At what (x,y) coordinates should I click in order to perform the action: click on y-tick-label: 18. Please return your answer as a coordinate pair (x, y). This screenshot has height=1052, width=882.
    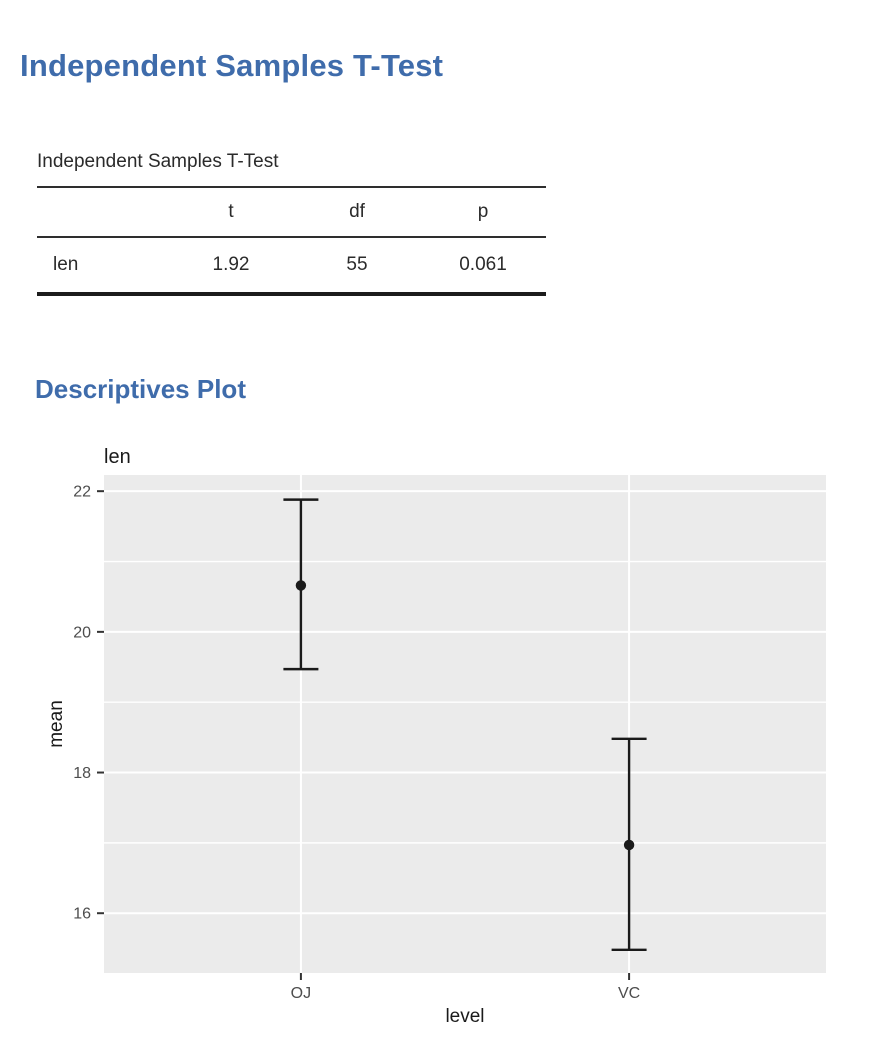
    Looking at the image, I should click on (82, 773).